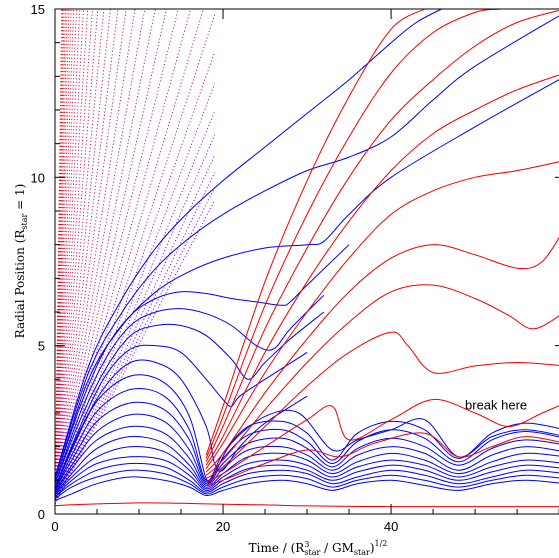  What do you see at coordinates (41, 346) in the screenshot?
I see `y-tick-label-5: 5` at bounding box center [41, 346].